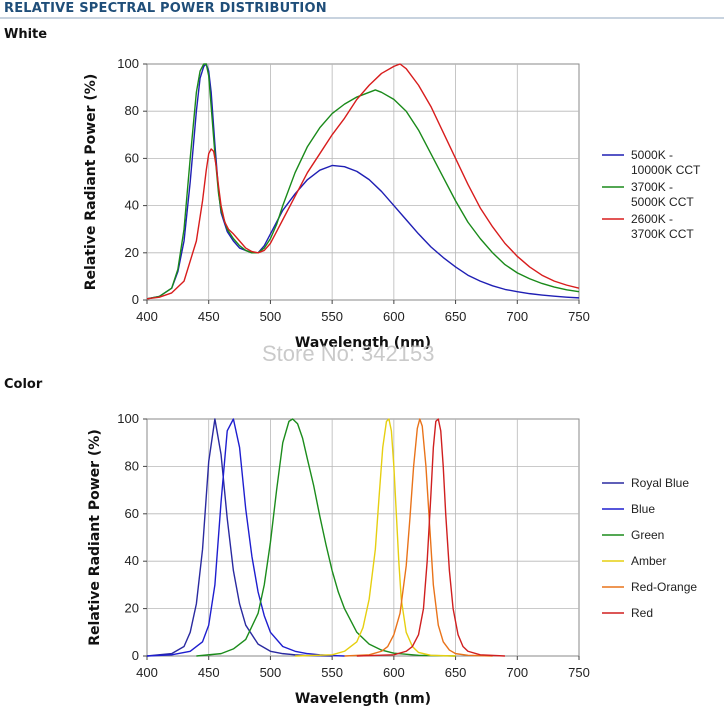 Image resolution: width=724 pixels, height=706 pixels. What do you see at coordinates (26, 34) in the screenshot?
I see `section-label-white: White` at bounding box center [26, 34].